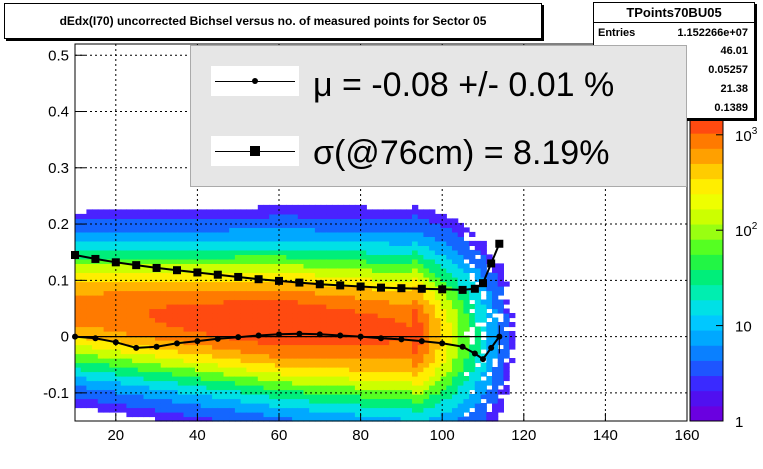 Image resolution: width=763 pixels, height=469 pixels. Describe the element at coordinates (706, 323) in the screenshot. I see `colorbar-band` at that location.